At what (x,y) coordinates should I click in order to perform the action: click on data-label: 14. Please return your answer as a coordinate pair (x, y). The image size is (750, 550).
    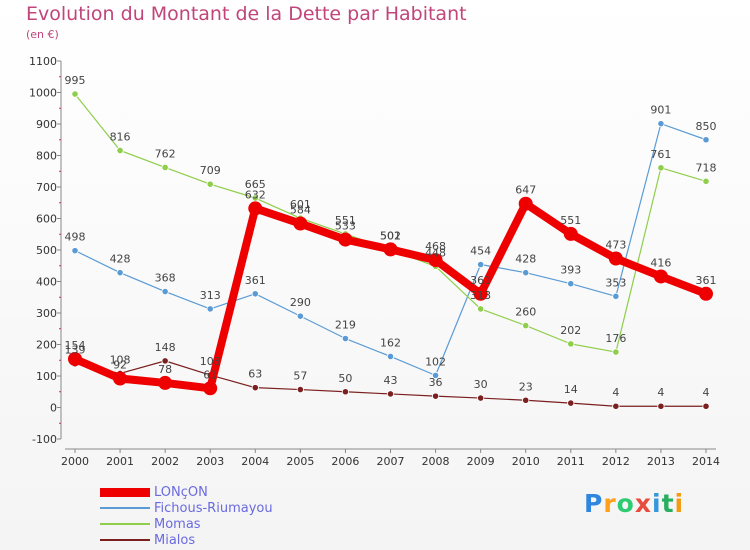
    Looking at the image, I should click on (571, 389).